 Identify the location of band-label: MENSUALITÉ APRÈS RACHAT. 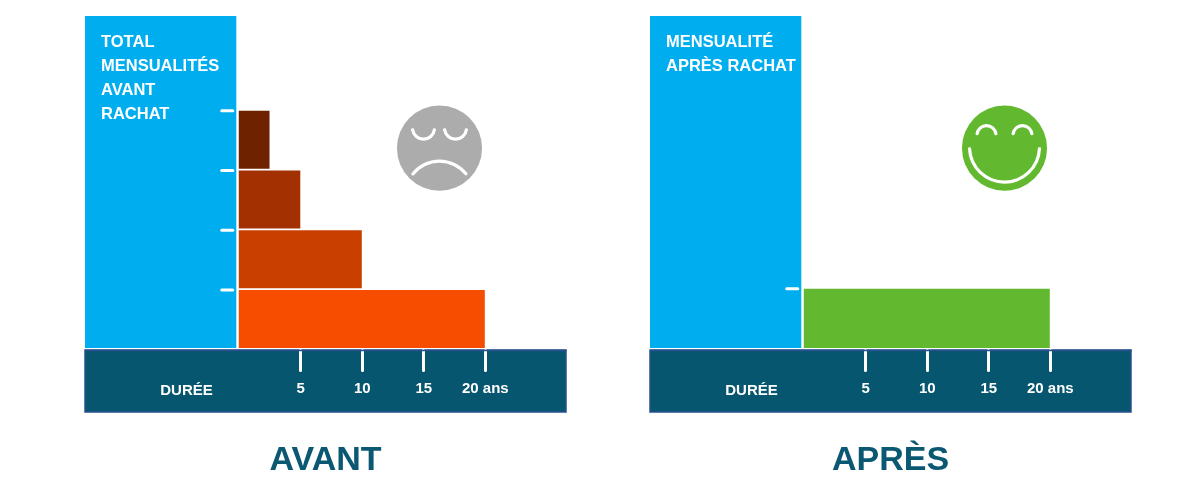
(731, 53).